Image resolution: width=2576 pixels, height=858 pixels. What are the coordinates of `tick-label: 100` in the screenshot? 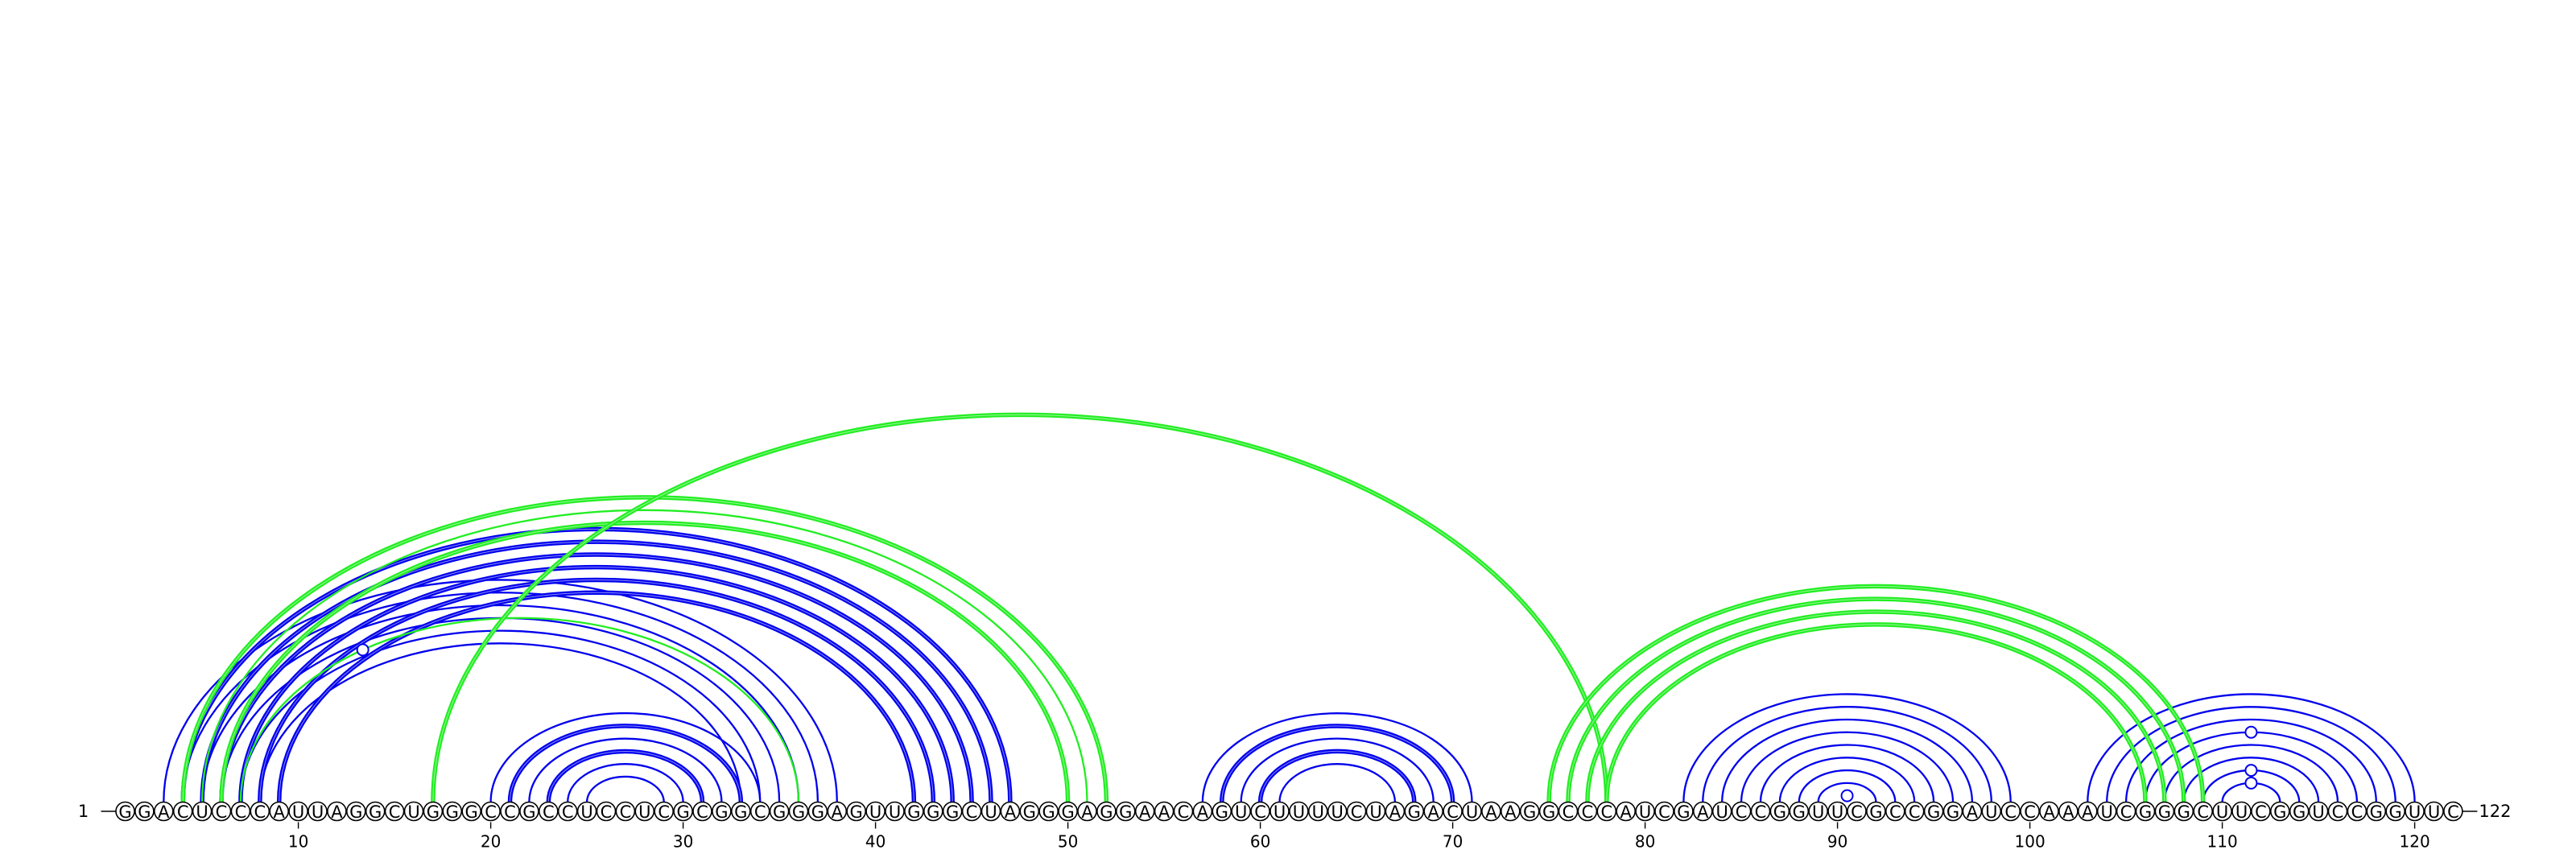 It's located at (2030, 842).